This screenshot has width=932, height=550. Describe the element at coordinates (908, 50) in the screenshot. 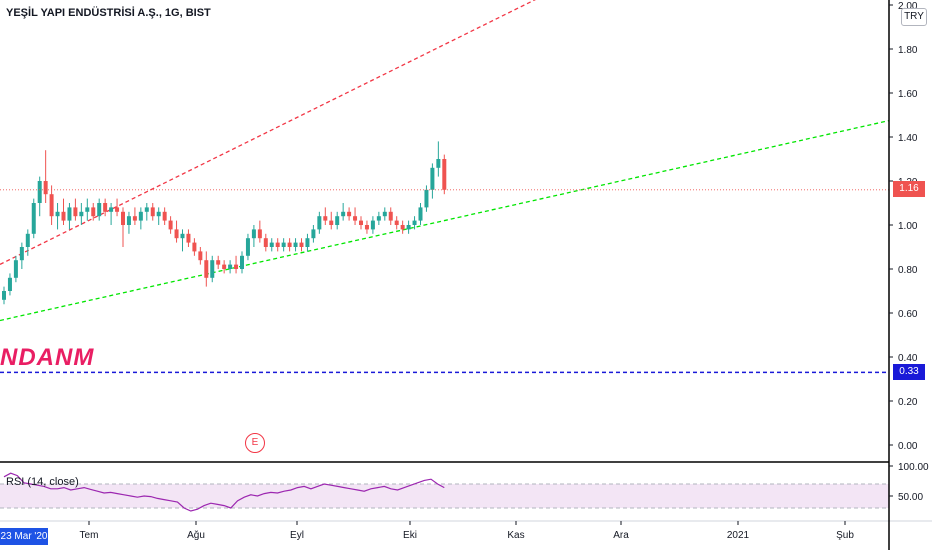

I see `price-tick-label: 1.80` at that location.